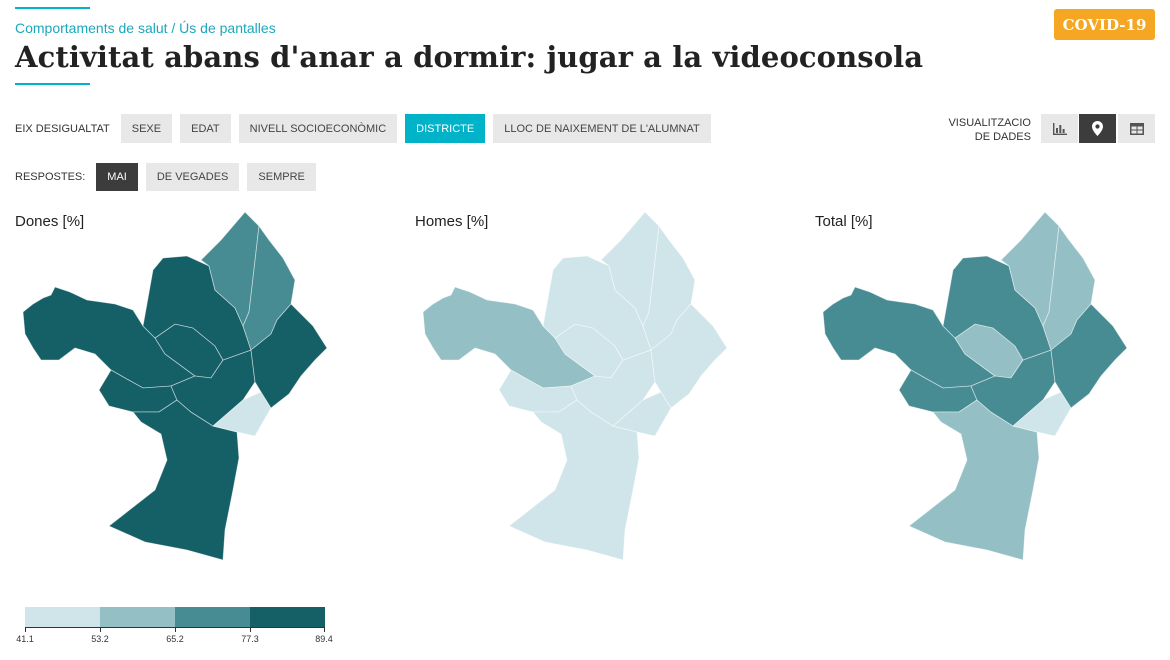 The height and width of the screenshot is (660, 1170). Describe the element at coordinates (145, 28) in the screenshot. I see `breadcrumb: Comportaments de salut / Ús de pantalles` at that location.